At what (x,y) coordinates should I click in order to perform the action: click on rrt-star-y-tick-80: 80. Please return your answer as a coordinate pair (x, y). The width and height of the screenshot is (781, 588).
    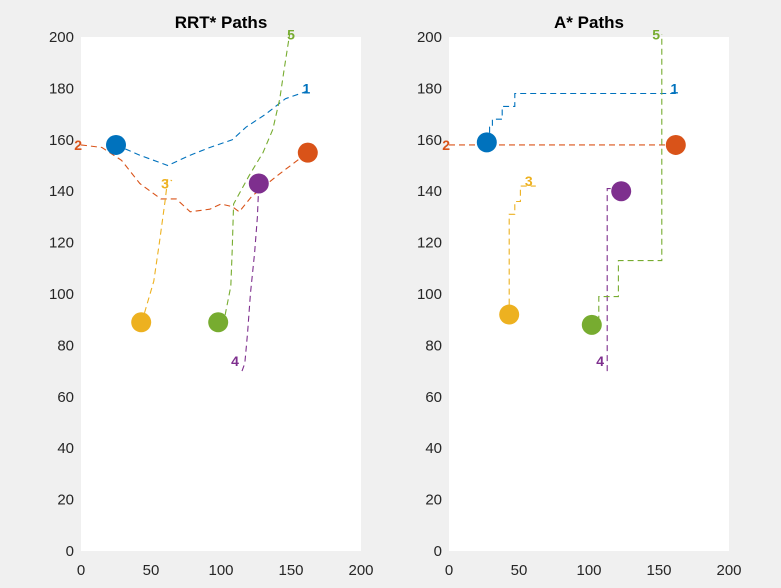
    Looking at the image, I should click on (65, 345).